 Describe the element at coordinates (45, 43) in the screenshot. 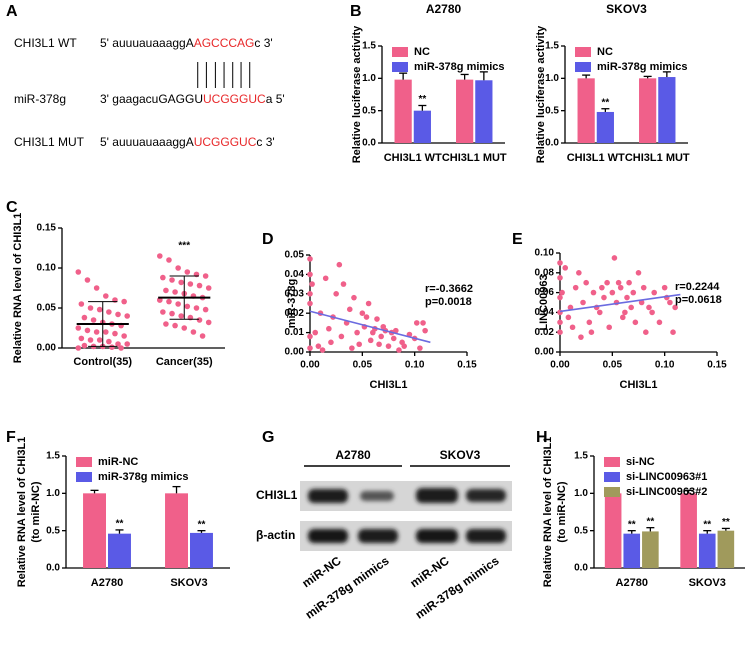

I see `sequence-label: CHI3L1 WT` at that location.